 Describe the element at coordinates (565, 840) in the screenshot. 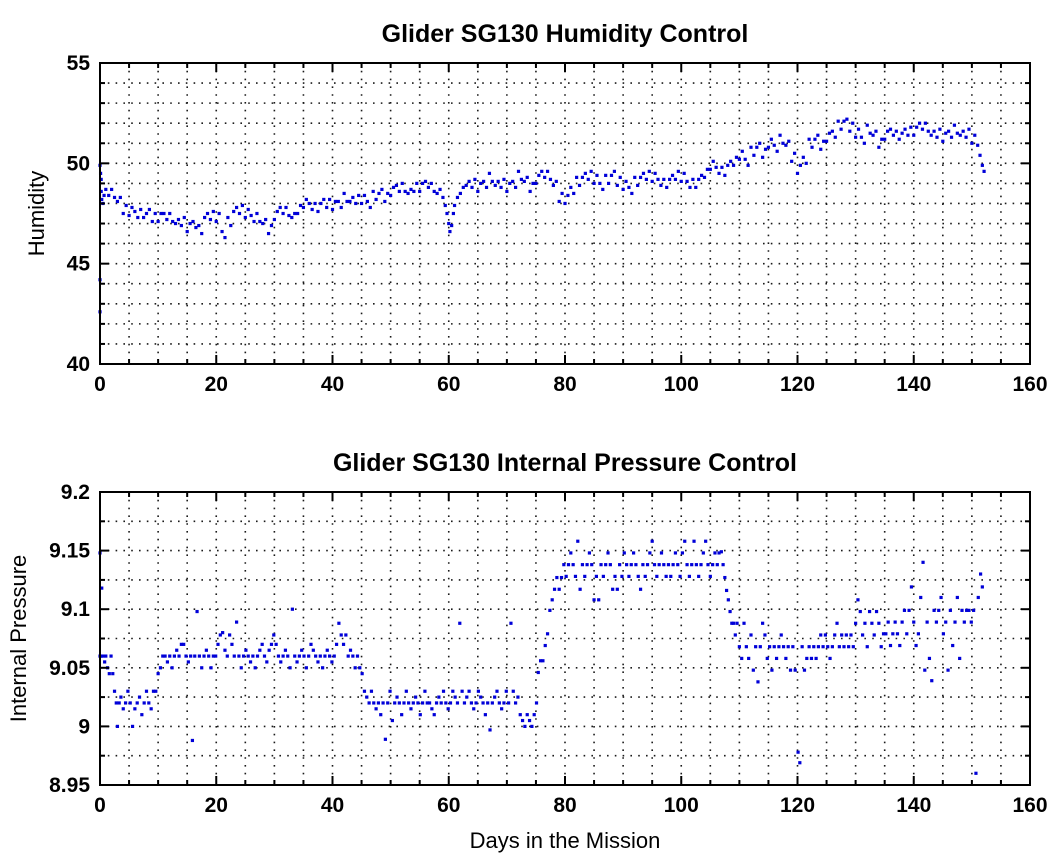

I see `x-axis-label: Days in the Mission` at that location.